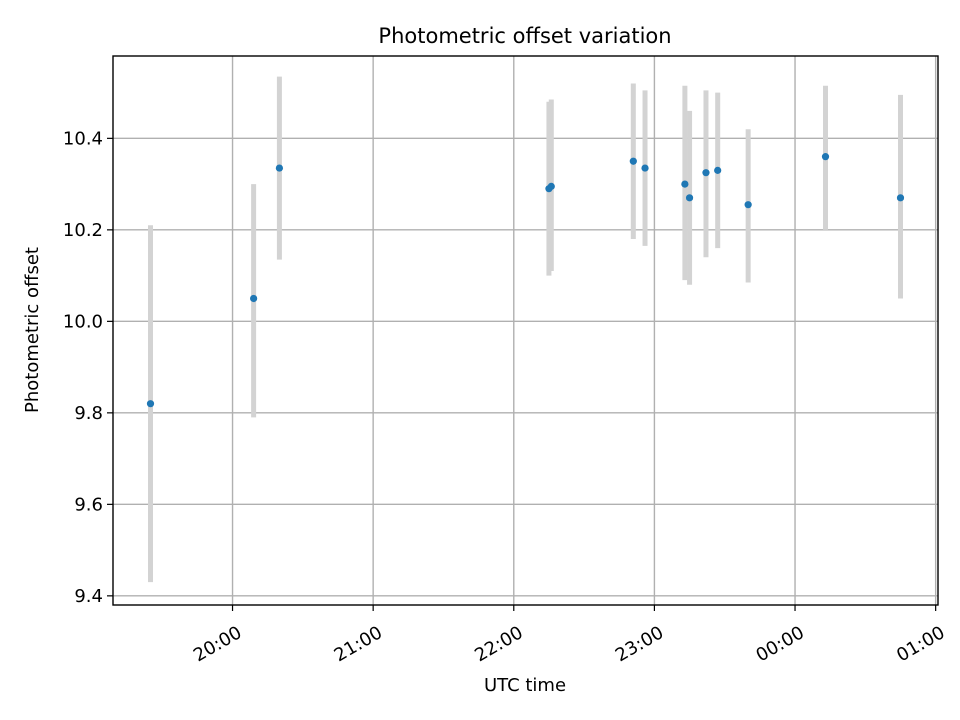 This screenshot has width=960, height=720. What do you see at coordinates (525, 685) in the screenshot?
I see `x-axis-label: UTC time` at bounding box center [525, 685].